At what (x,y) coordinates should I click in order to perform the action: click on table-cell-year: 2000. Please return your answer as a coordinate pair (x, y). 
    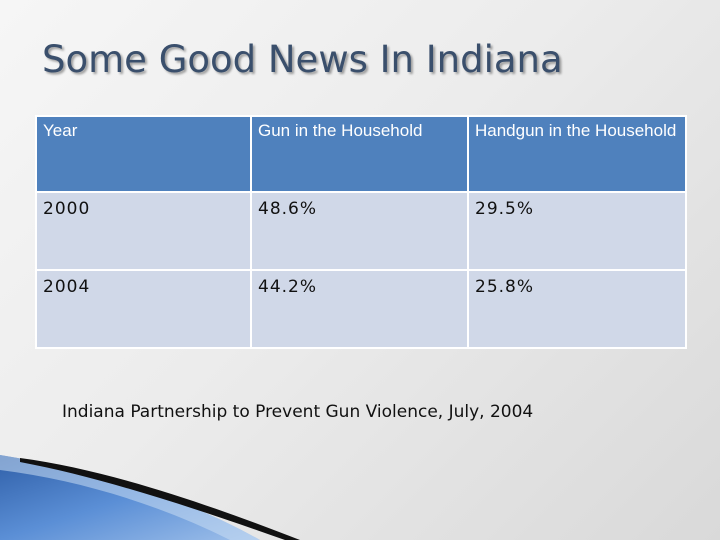
    Looking at the image, I should click on (143, 231).